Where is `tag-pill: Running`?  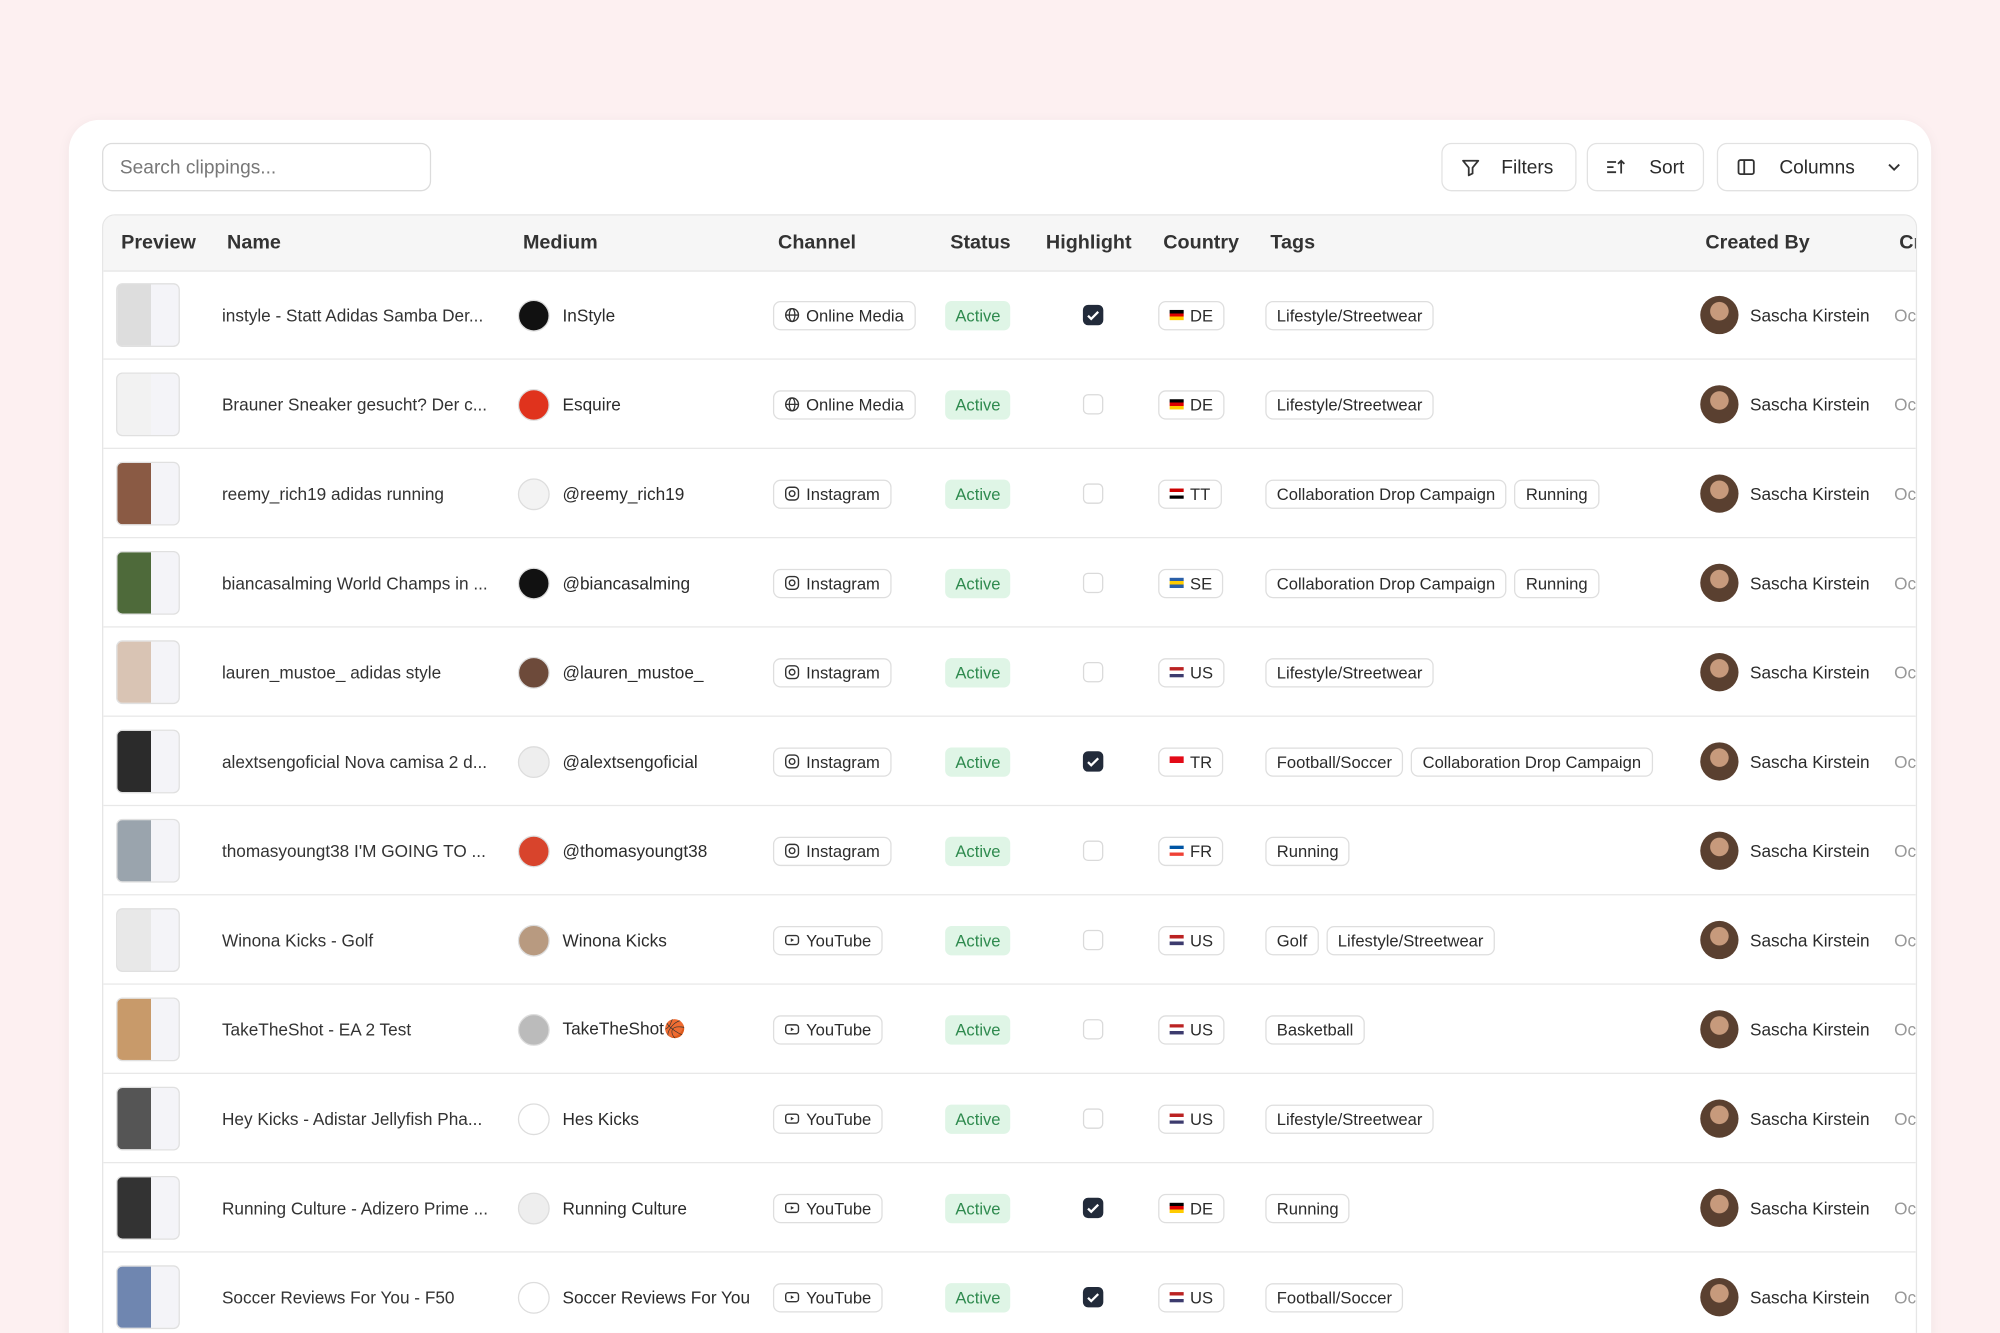 tag-pill: Running is located at coordinates (1557, 583).